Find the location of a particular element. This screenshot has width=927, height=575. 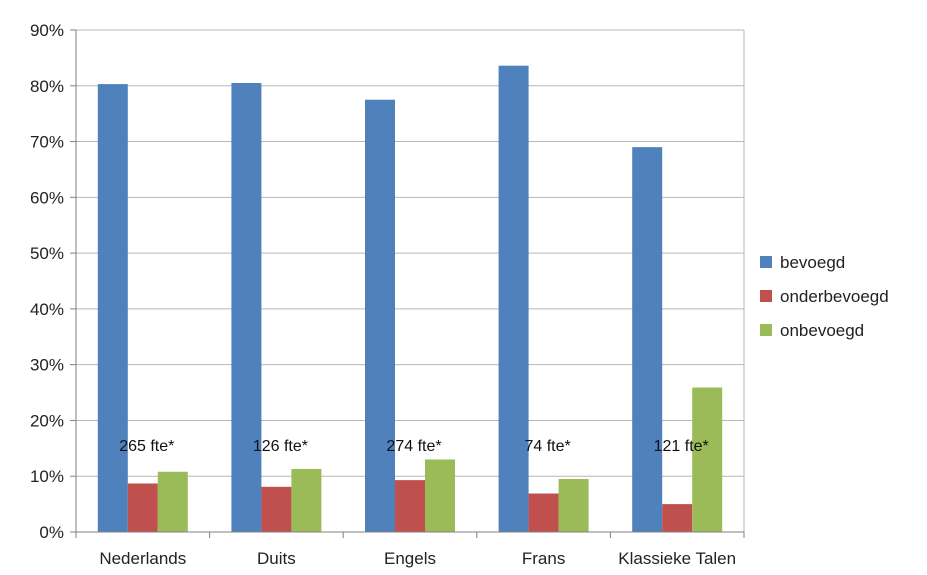

annotations: 265 fte* 126 fte* 274 fte* 74 fte* 121 fte* is located at coordinates (414, 446).